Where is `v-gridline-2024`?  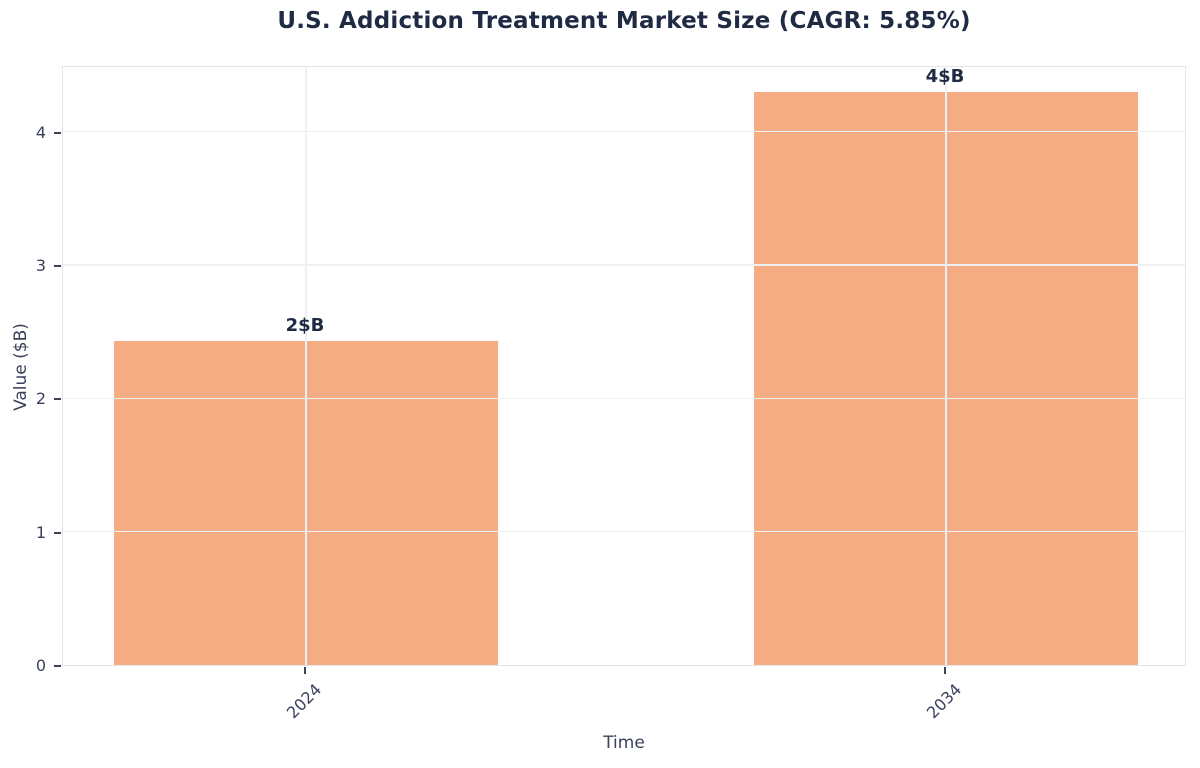 v-gridline-2024 is located at coordinates (306, 366).